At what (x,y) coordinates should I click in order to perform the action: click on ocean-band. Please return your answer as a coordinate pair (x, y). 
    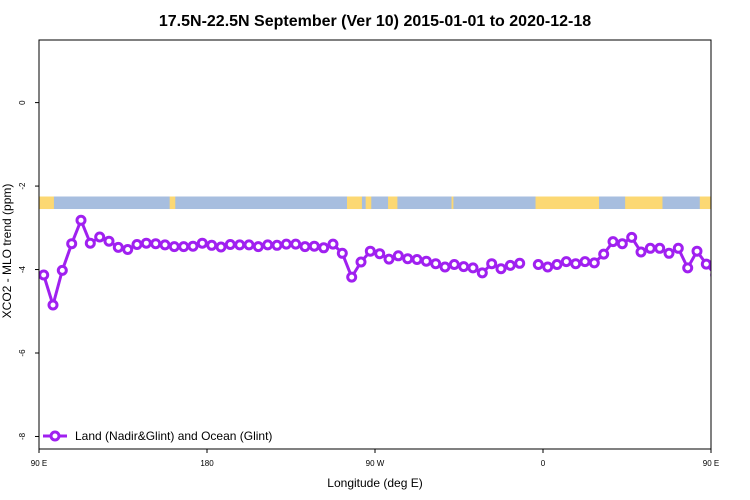
    Looking at the image, I should click on (375, 203).